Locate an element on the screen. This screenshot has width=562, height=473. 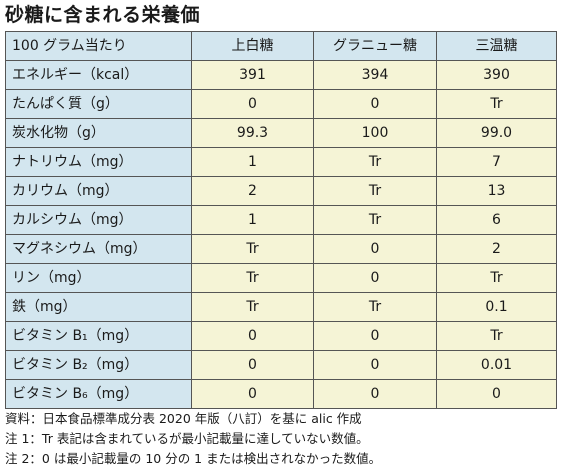
table-row: ビタミン B₁（mg） 0 0 Tr is located at coordinates (281, 336).